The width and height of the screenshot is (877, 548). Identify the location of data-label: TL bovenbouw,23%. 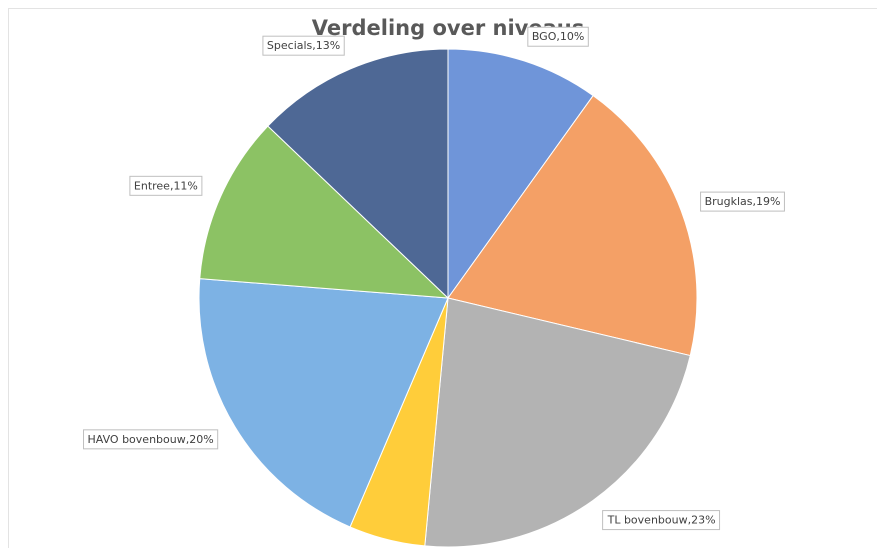
(661, 520).